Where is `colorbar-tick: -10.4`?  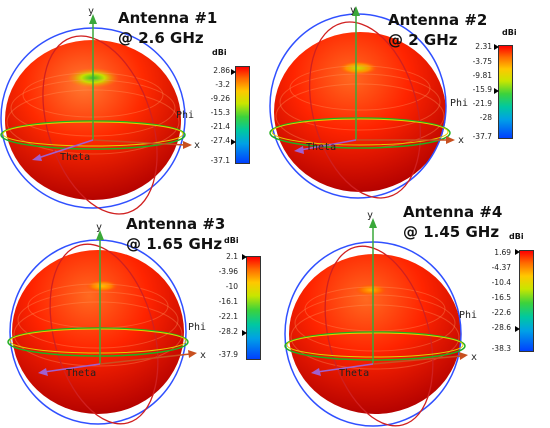 colorbar-tick: -10.4 is located at coordinates (501, 282).